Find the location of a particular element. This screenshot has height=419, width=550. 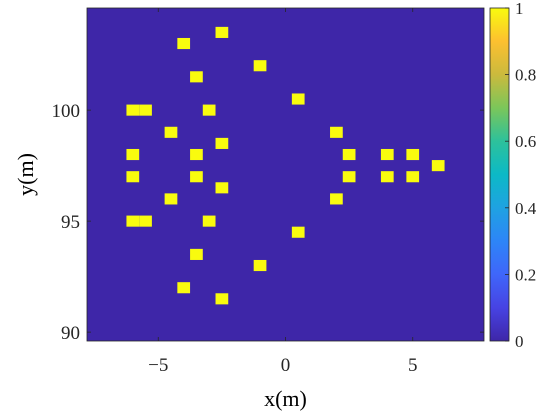

colorbar-tick-label: 1 is located at coordinates (519, 9).